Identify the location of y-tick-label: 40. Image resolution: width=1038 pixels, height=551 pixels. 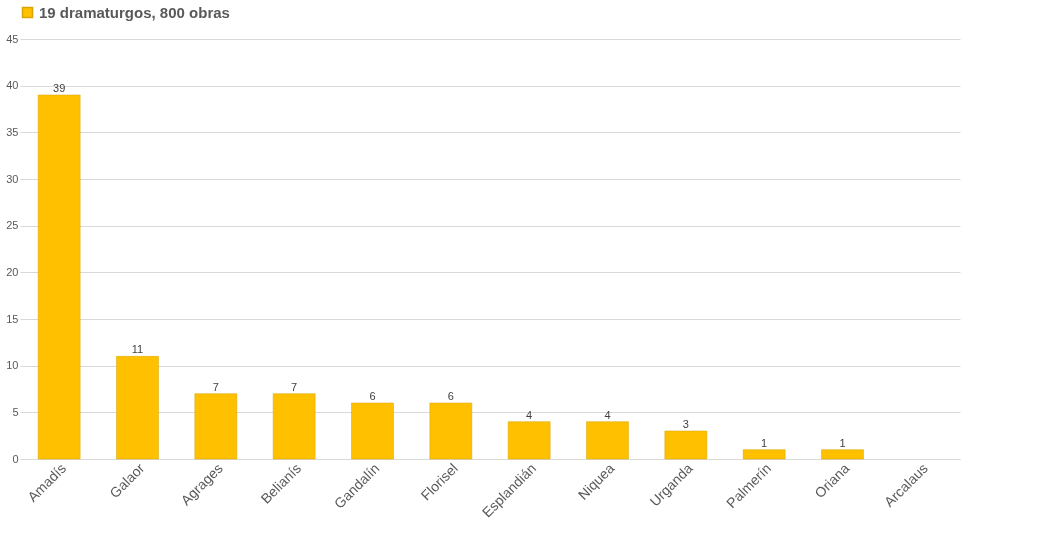
(12, 85).